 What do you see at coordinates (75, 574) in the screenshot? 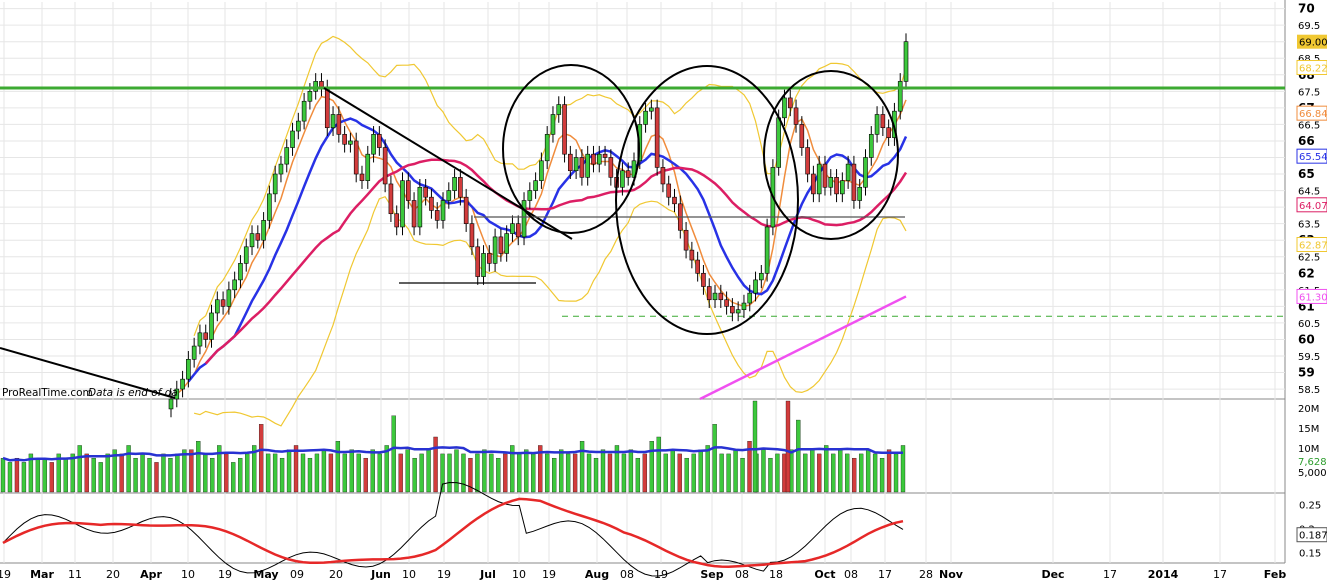
I see `x-tick-label: 11` at bounding box center [75, 574].